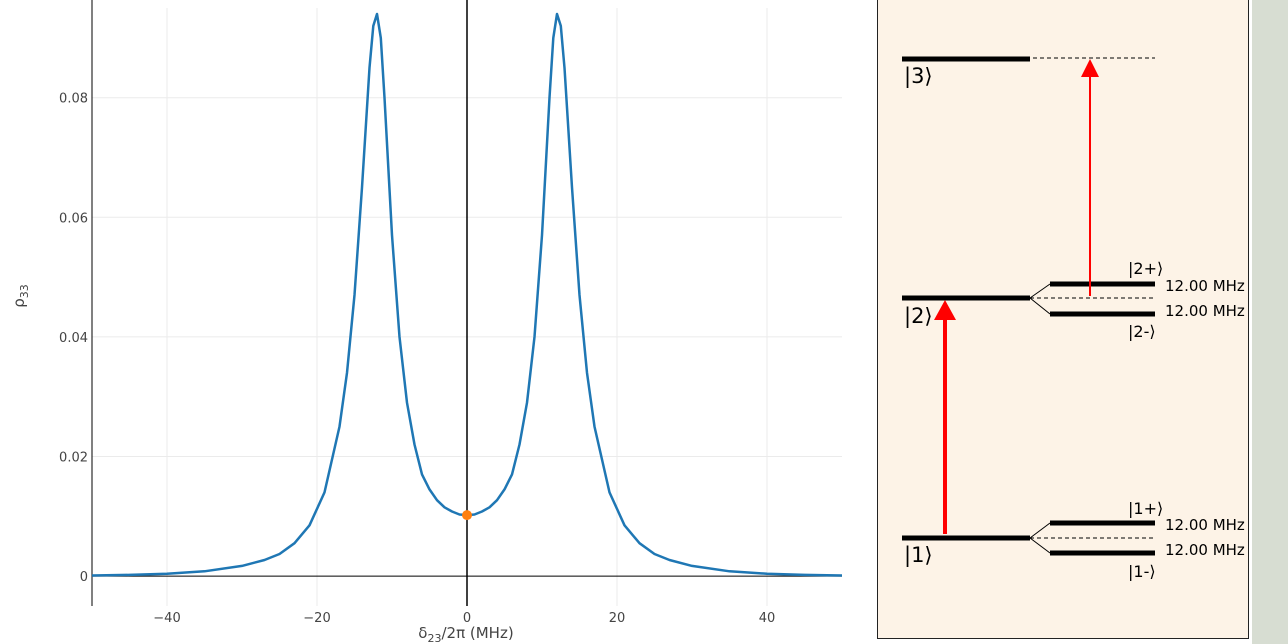 The width and height of the screenshot is (1288, 644). I want to click on x-tick-label: −40, so click(166, 618).